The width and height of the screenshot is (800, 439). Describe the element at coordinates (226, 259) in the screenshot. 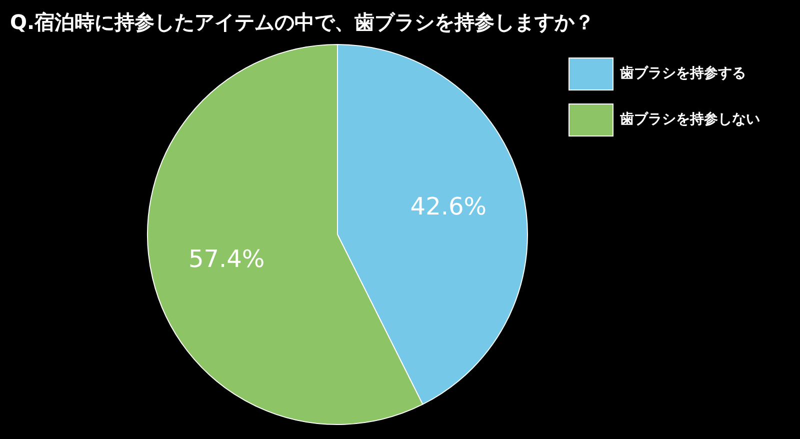

I see `data-label: 57.4%` at that location.